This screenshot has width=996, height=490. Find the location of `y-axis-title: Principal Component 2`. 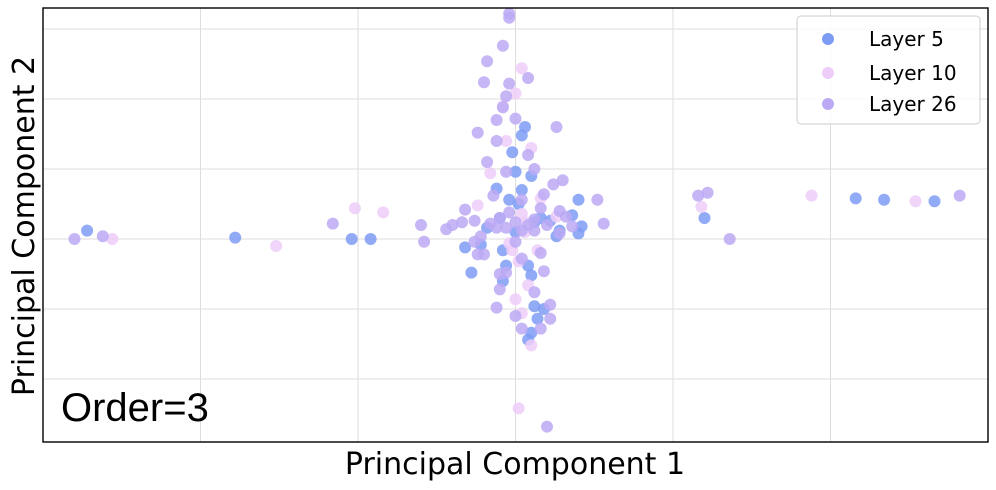

y-axis-title: Principal Component 2 is located at coordinates (24, 226).